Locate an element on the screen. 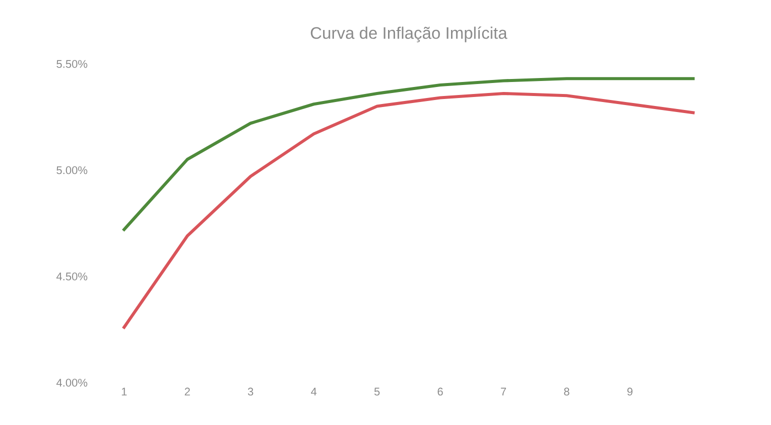 This screenshot has height=425, width=771. x-tick-label: 1 is located at coordinates (124, 392).